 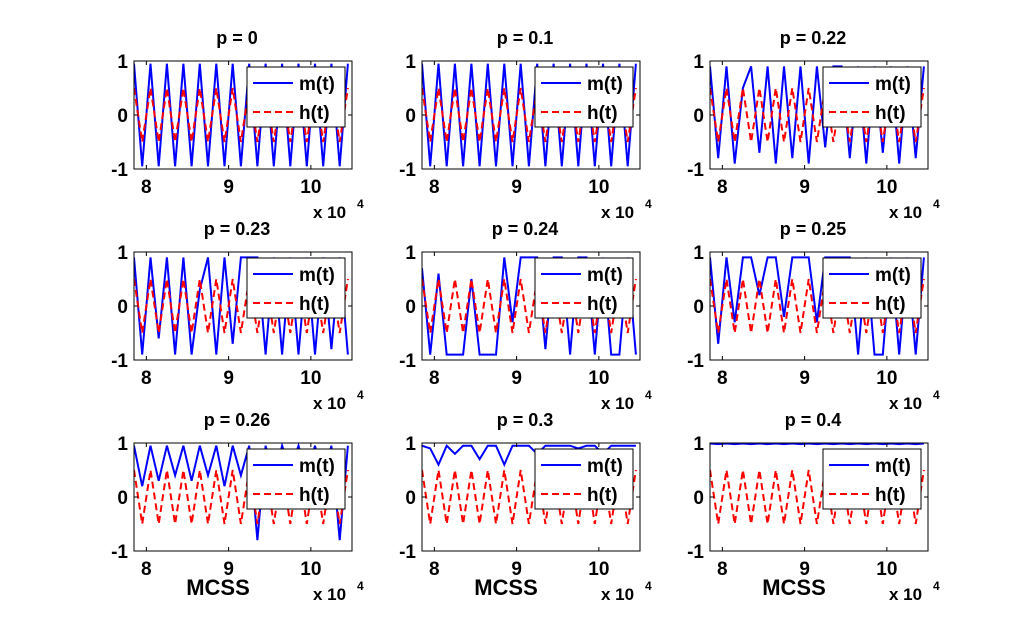 What do you see at coordinates (813, 38) in the screenshot?
I see `subplot-title: p = 0.22` at bounding box center [813, 38].